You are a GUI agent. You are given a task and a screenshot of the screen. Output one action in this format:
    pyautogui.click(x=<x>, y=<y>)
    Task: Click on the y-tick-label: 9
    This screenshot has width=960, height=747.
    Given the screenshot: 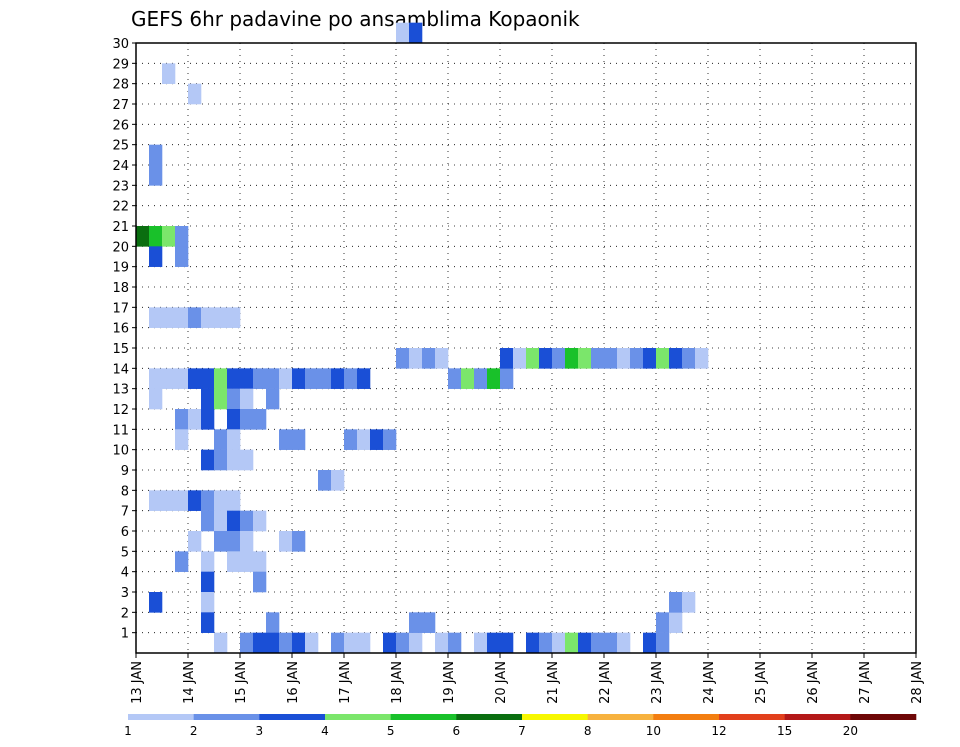 What is the action you would take?
    pyautogui.click(x=125, y=471)
    